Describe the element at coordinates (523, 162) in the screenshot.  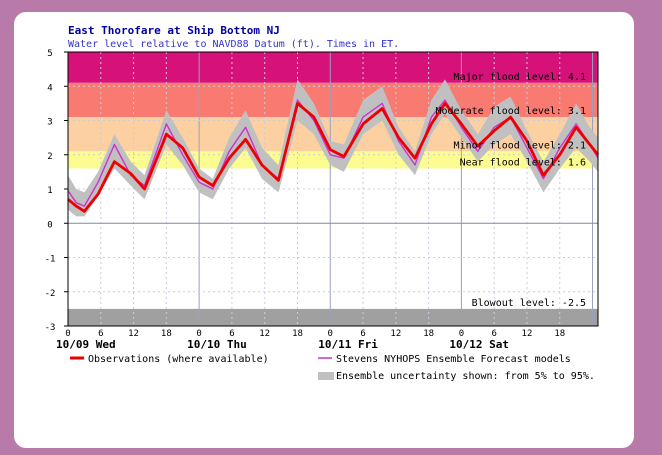
I see `flood-label-3: Near flood level: 1.6` at that location.